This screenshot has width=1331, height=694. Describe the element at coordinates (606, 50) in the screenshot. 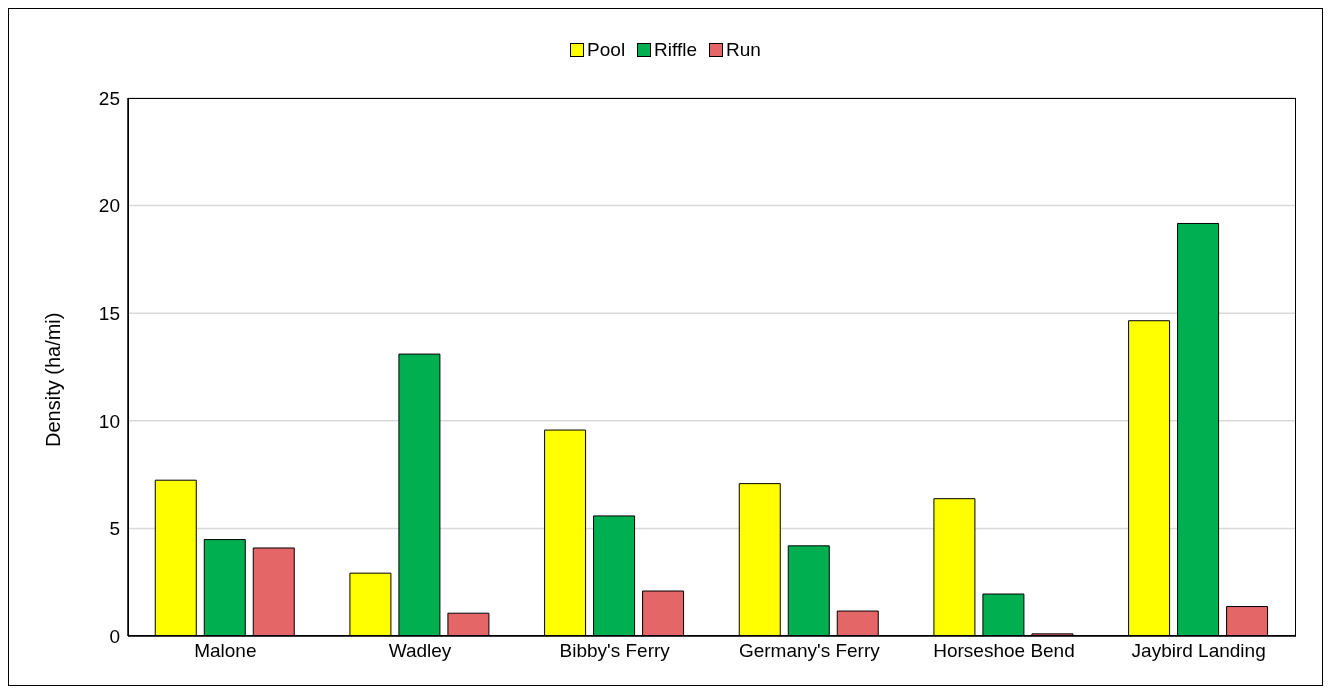

I see `legend-label: Pool` at that location.